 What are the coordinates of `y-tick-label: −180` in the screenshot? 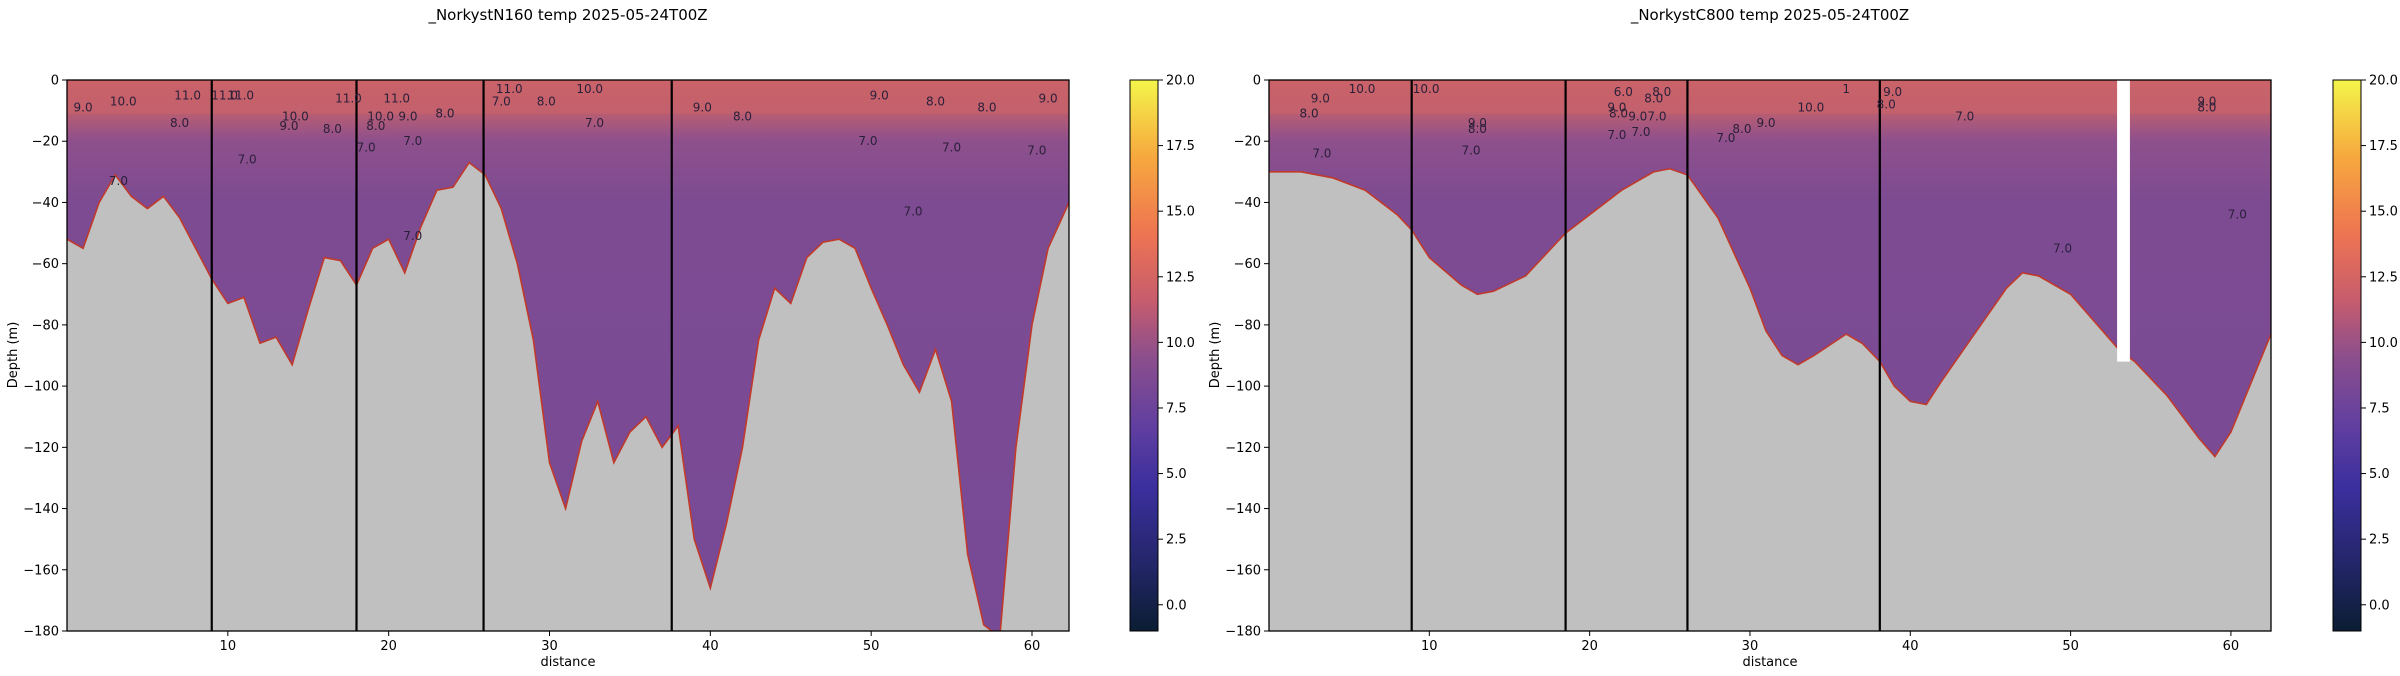 It's located at (41, 632).